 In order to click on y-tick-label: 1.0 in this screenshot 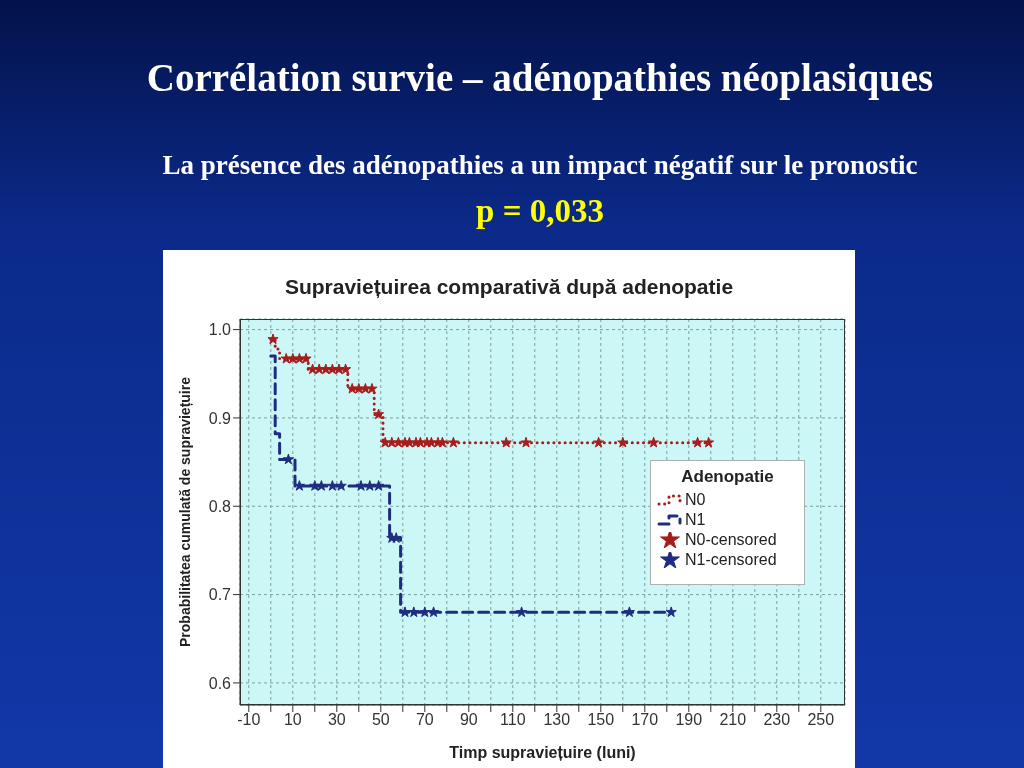, I will do `click(220, 330)`.